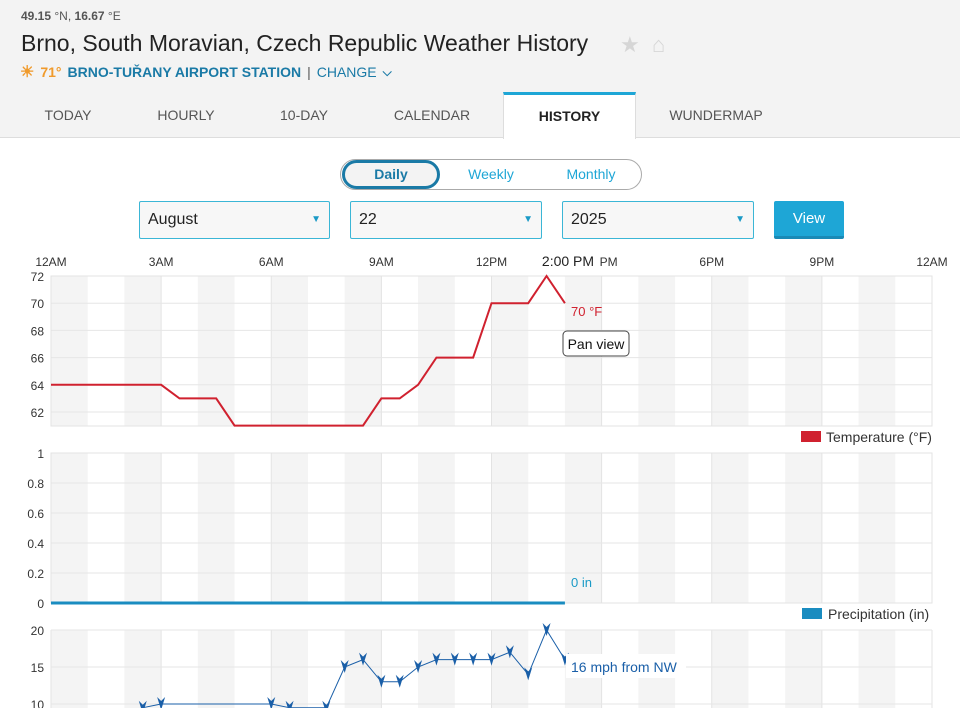  I want to click on tab-wundermap: WUNDERMAP, so click(716, 115).